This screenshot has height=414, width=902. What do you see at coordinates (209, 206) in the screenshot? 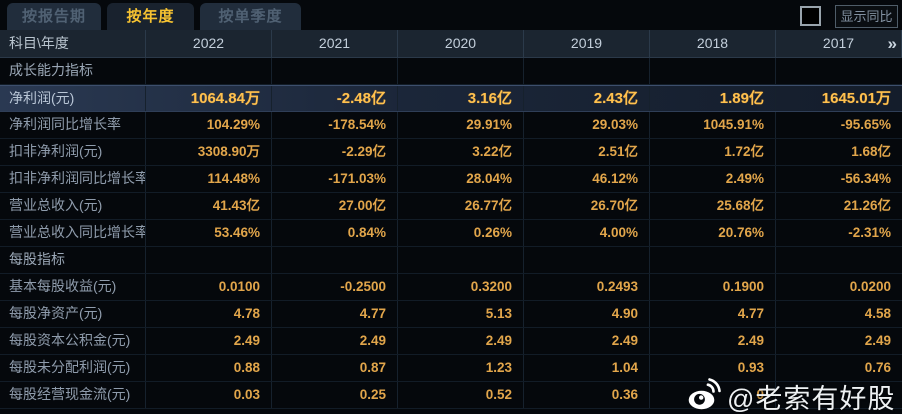
I see `cell-value: 41.43亿` at bounding box center [209, 206].